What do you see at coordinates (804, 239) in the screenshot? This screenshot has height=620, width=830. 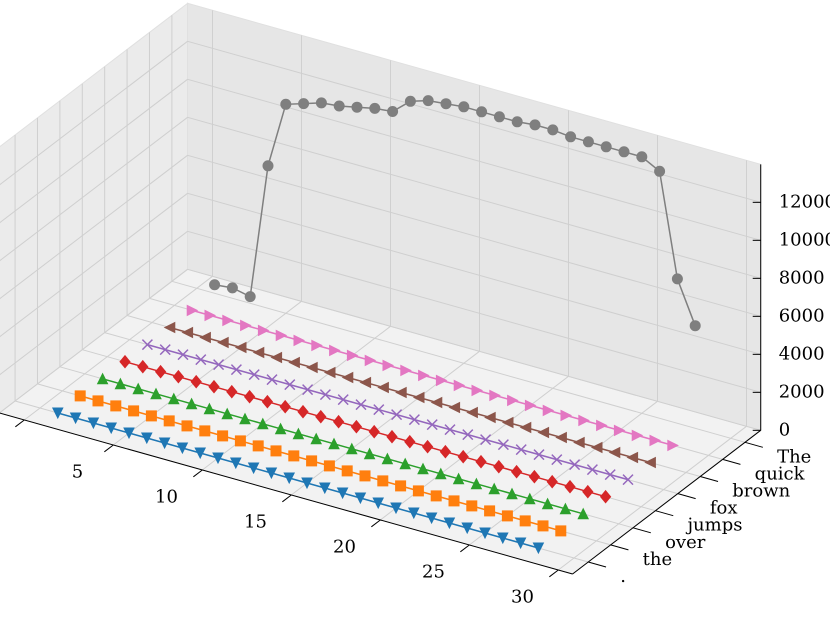 I see `z-tick-label: 10000` at bounding box center [804, 239].